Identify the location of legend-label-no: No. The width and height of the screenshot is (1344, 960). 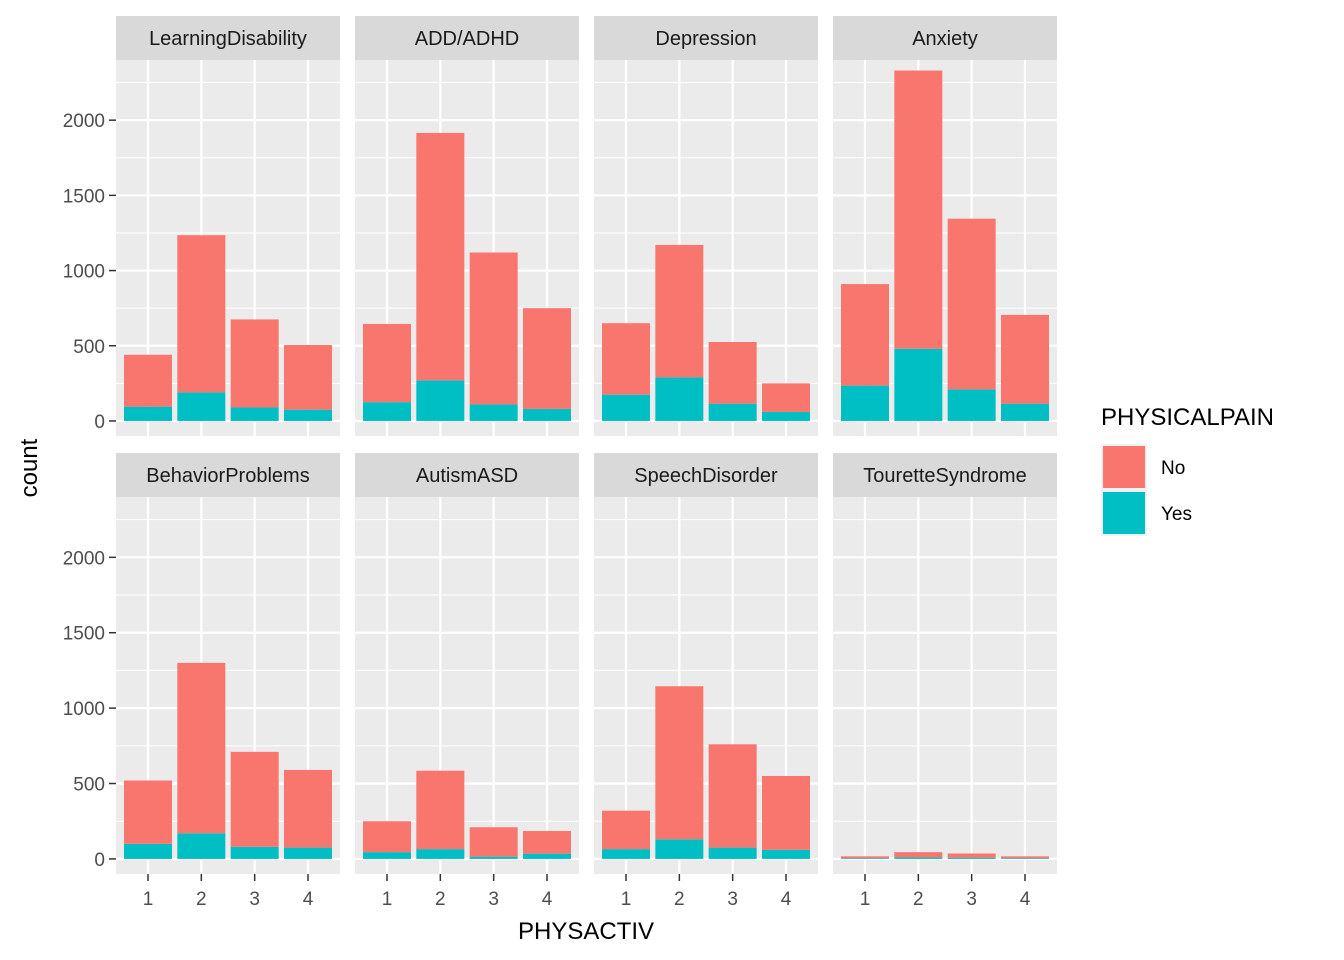
(1173, 468).